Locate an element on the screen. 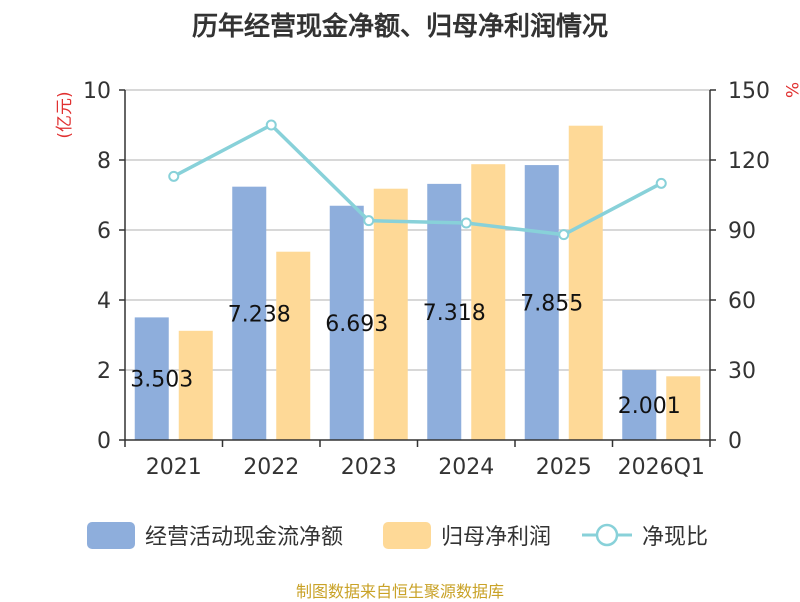 The height and width of the screenshot is (602, 800). left-tick-label: 10 is located at coordinates (97, 91).